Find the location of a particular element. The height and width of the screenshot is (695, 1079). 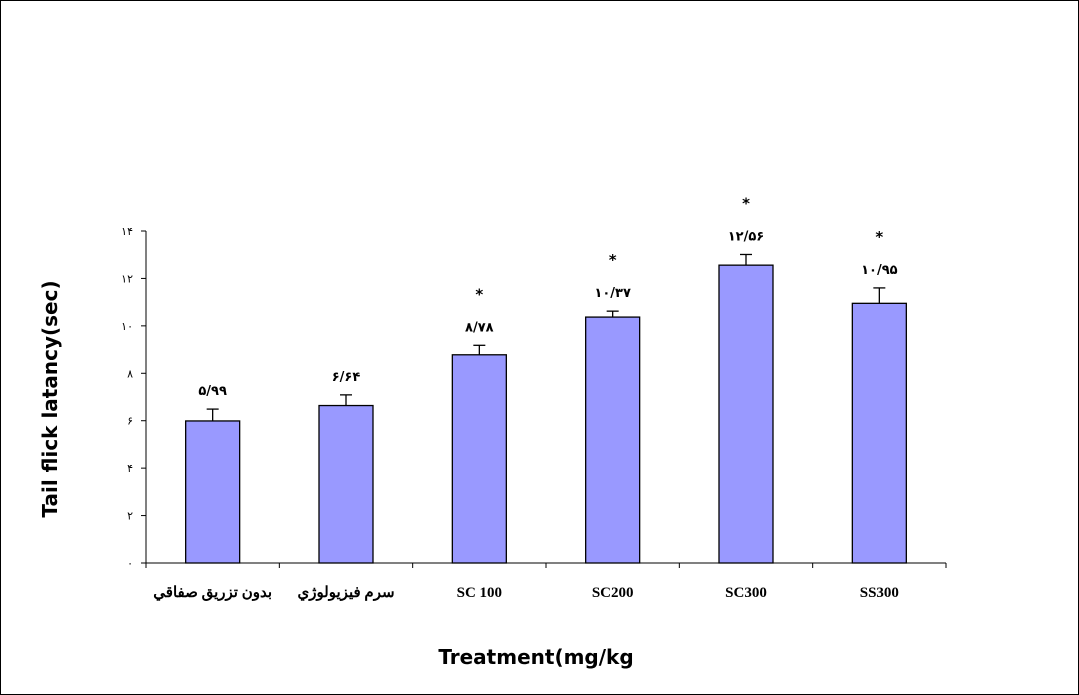

x-tick-label: سرم فيزيولوژي is located at coordinates (345, 593).